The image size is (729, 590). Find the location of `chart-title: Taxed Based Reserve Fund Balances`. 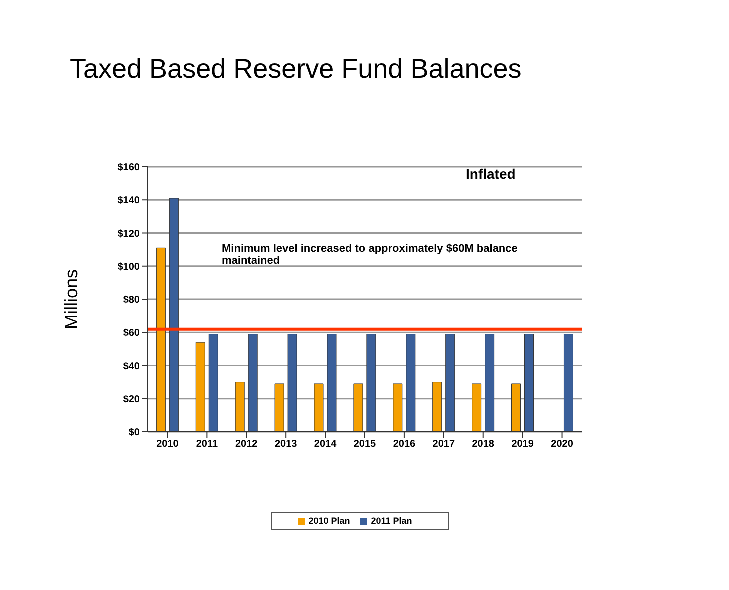

chart-title: Taxed Based Reserve Fund Balances is located at coordinates (296, 69).